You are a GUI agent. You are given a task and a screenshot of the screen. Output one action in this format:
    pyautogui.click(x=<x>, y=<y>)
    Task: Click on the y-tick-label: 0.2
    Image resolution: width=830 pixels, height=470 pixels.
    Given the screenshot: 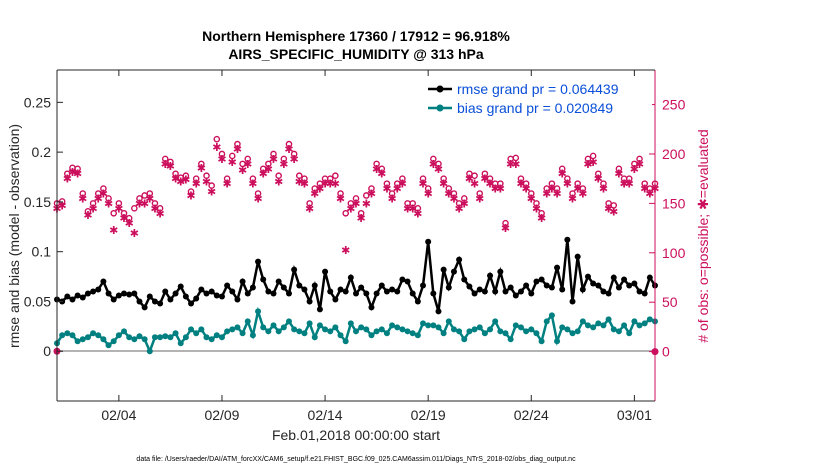 What is the action you would take?
    pyautogui.click(x=42, y=152)
    